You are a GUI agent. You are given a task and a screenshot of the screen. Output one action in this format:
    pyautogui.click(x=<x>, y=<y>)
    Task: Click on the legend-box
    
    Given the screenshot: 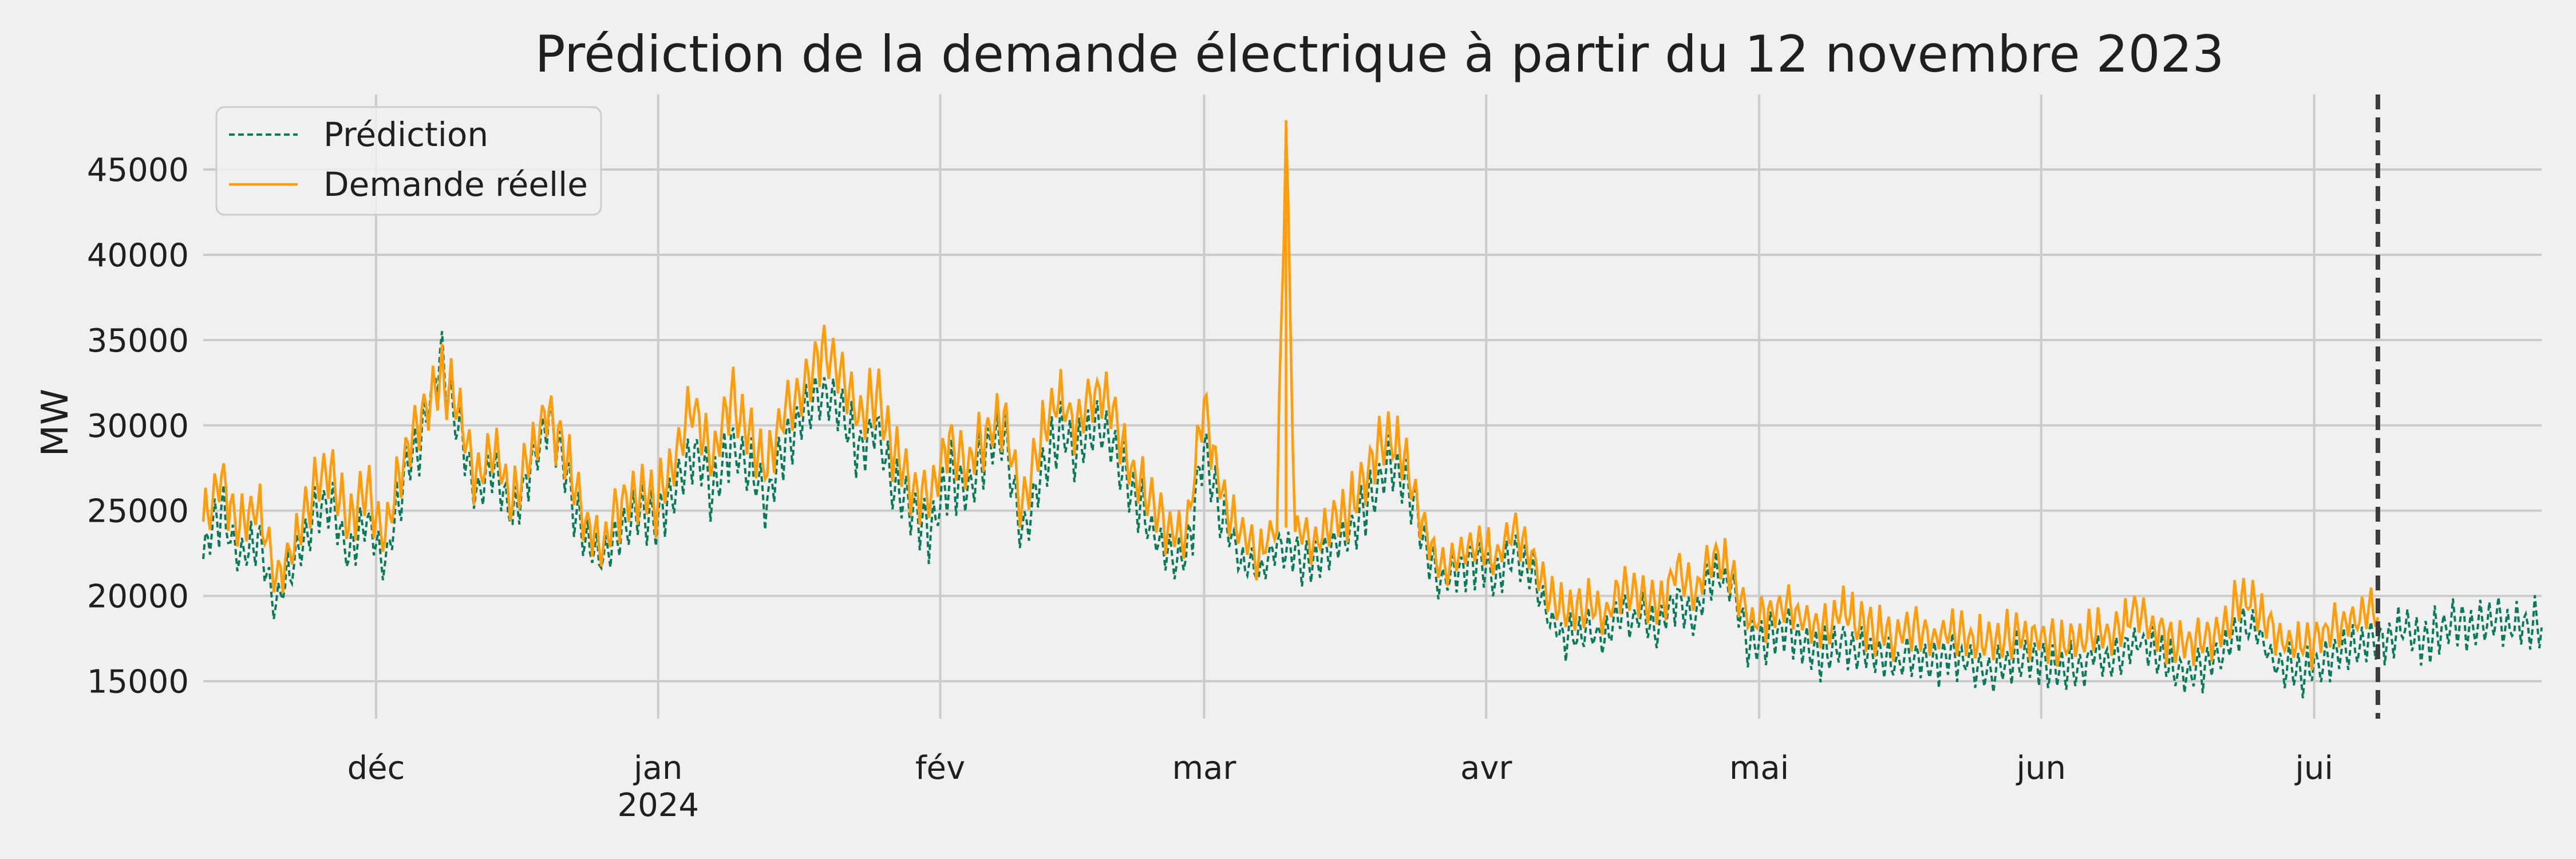 What is the action you would take?
    pyautogui.click(x=408, y=161)
    